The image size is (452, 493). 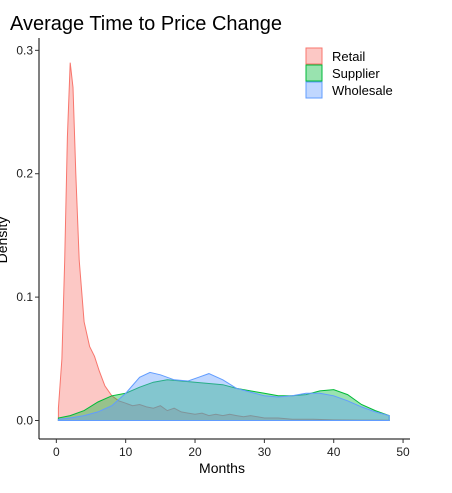 What do you see at coordinates (5, 240) in the screenshot?
I see `y-axis-label: Density` at bounding box center [5, 240].